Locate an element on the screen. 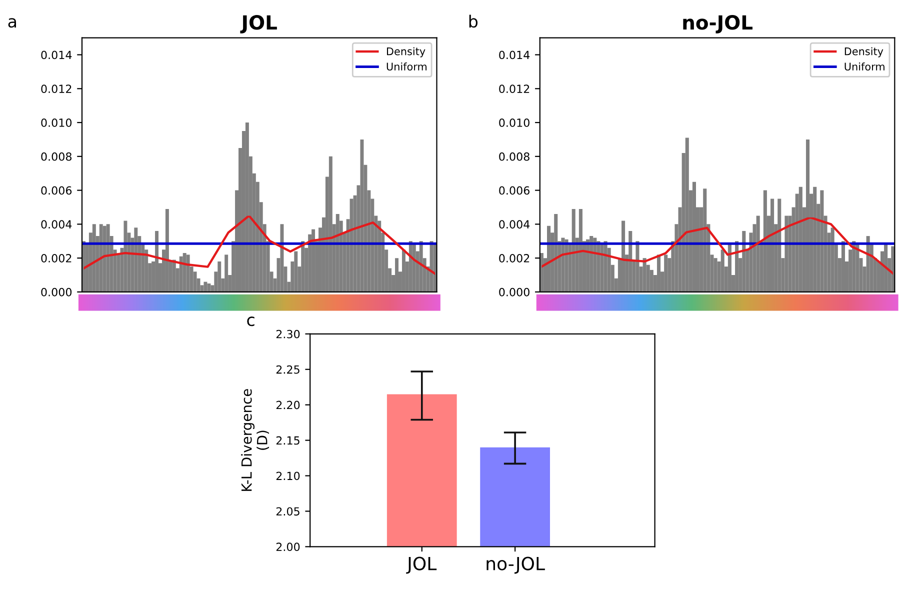 This screenshot has width=912, height=591. y-tick-label: 2.00 is located at coordinates (288, 547).